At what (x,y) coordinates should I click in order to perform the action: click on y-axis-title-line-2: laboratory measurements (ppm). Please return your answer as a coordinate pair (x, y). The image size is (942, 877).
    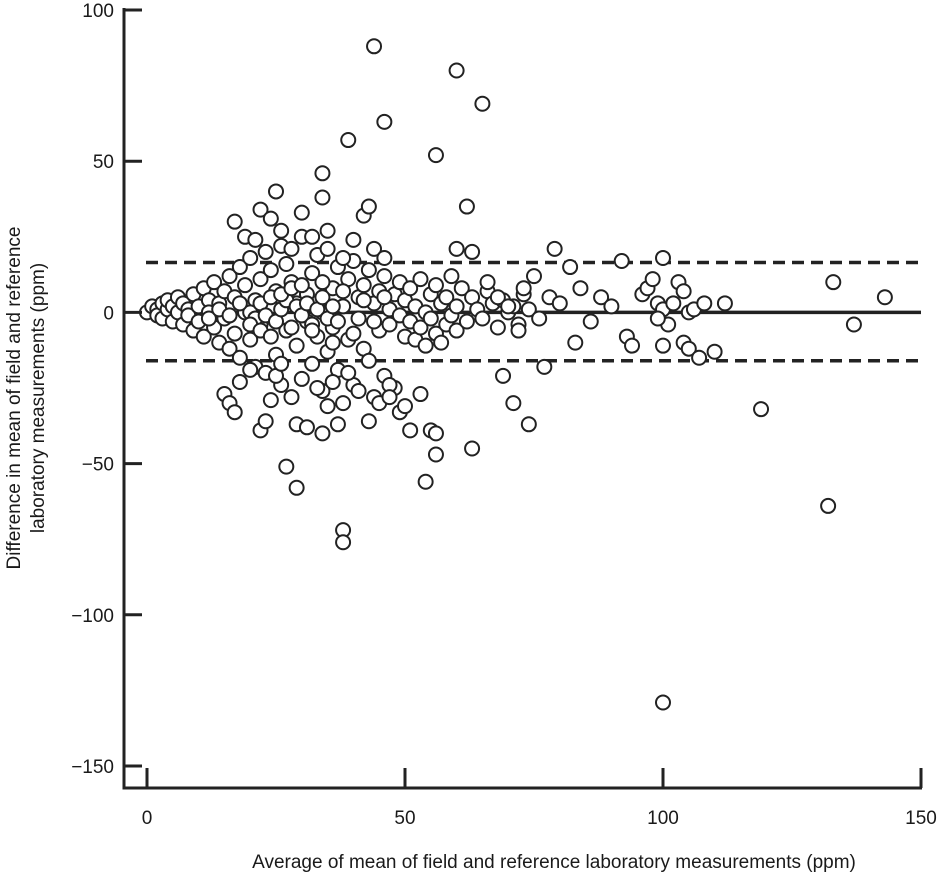
    Looking at the image, I should click on (38, 398).